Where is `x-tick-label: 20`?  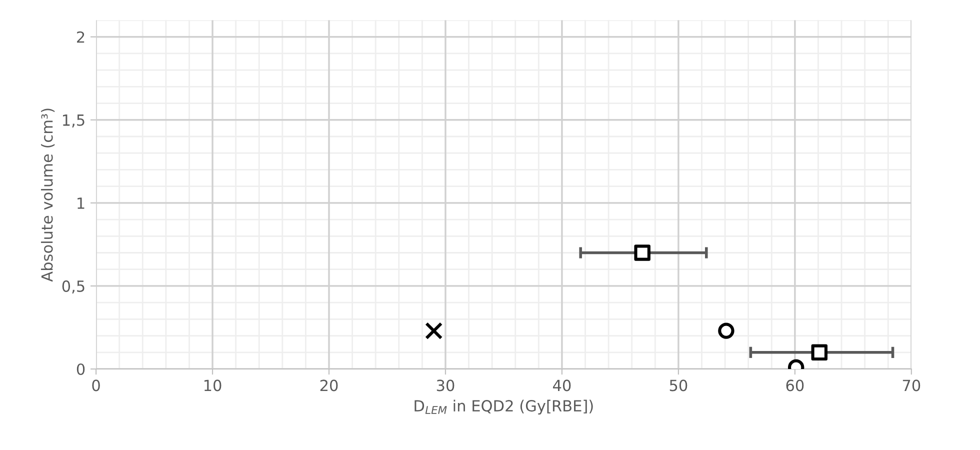 x-tick-label: 20 is located at coordinates (329, 386).